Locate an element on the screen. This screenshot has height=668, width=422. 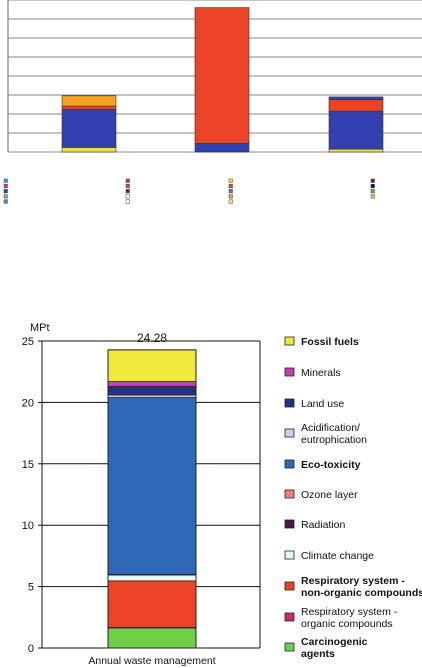
legend-label: Minerals is located at coordinates (321, 373).